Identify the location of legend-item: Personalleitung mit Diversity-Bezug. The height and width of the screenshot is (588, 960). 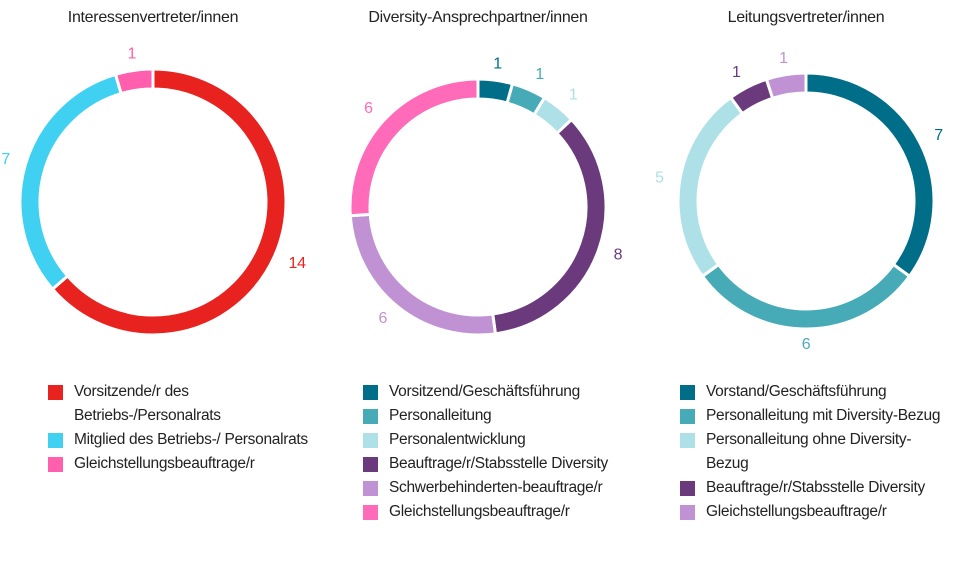
(815, 416).